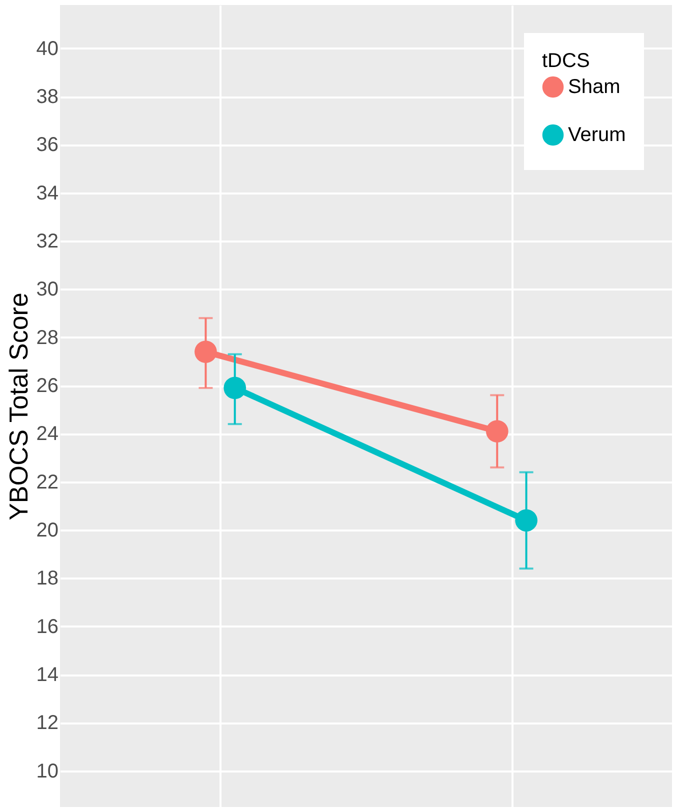  Describe the element at coordinates (566, 61) in the screenshot. I see `legend-title: tDCS` at that location.